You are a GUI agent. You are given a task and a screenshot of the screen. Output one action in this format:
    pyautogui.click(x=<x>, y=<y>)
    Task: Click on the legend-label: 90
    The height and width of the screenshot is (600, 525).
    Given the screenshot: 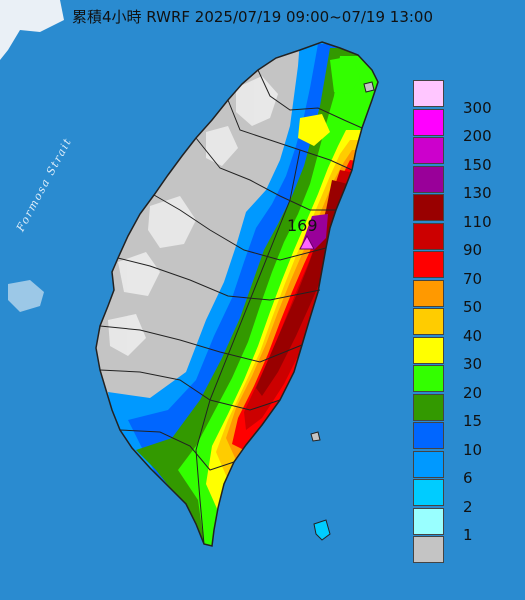 What is the action you would take?
    pyautogui.click(x=473, y=250)
    